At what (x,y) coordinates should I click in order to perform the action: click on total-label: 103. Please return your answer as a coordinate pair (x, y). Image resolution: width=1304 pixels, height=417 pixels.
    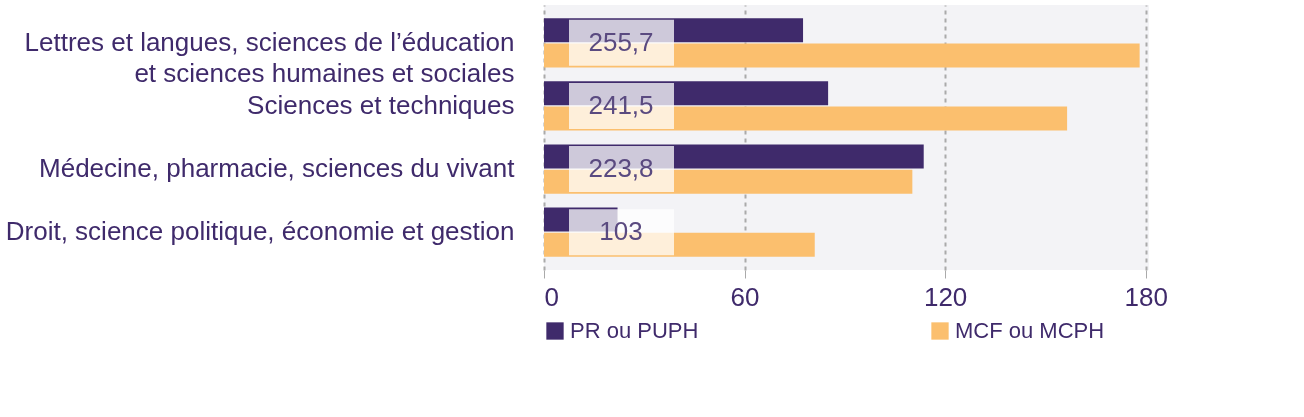
    Looking at the image, I should click on (621, 231).